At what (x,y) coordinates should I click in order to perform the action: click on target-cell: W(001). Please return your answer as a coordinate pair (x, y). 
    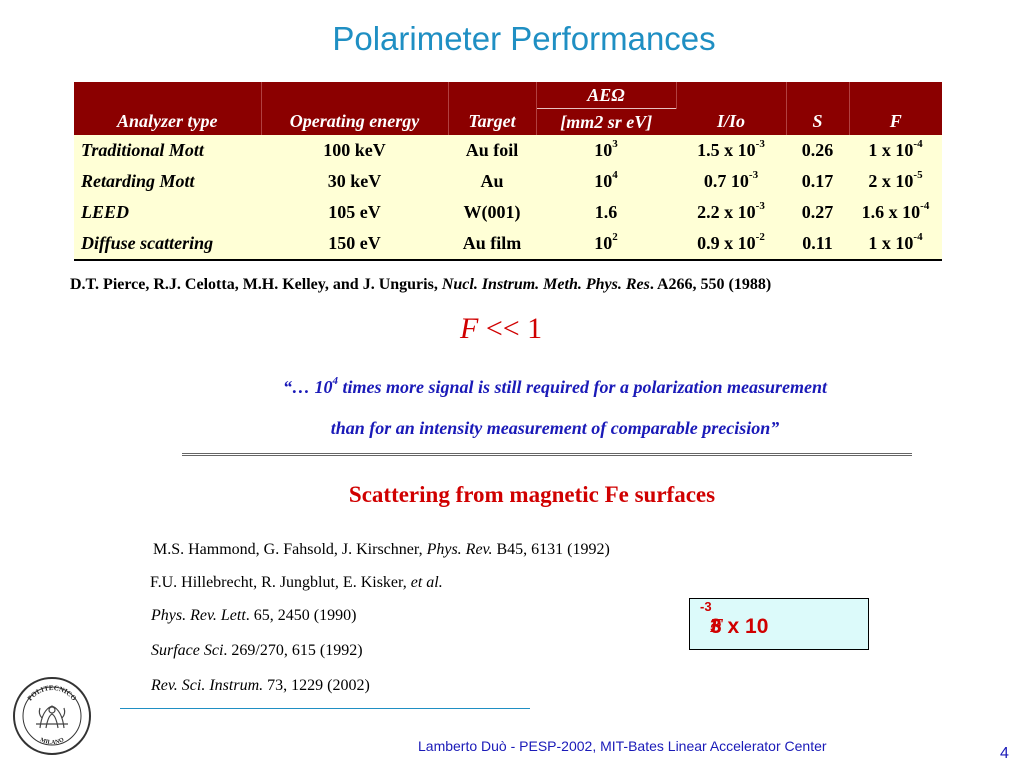
    Looking at the image, I should click on (492, 212).